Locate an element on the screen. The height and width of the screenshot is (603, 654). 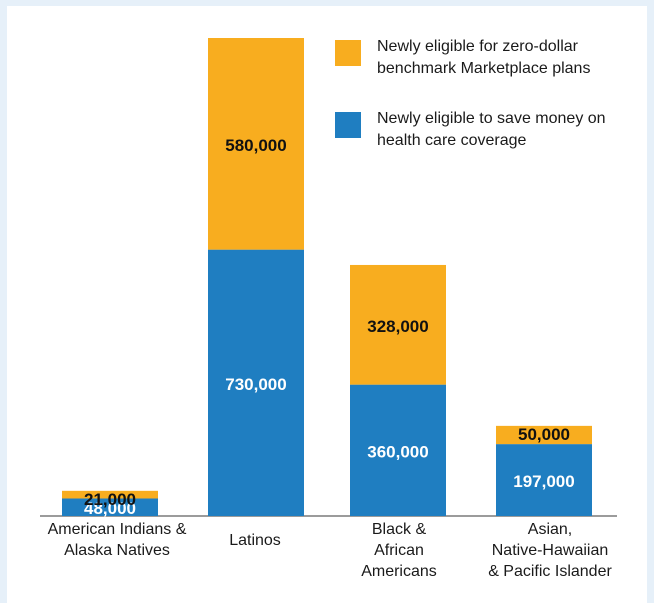
data-label-black-african-americans-zero-dollar: 328,000 is located at coordinates (397, 326).